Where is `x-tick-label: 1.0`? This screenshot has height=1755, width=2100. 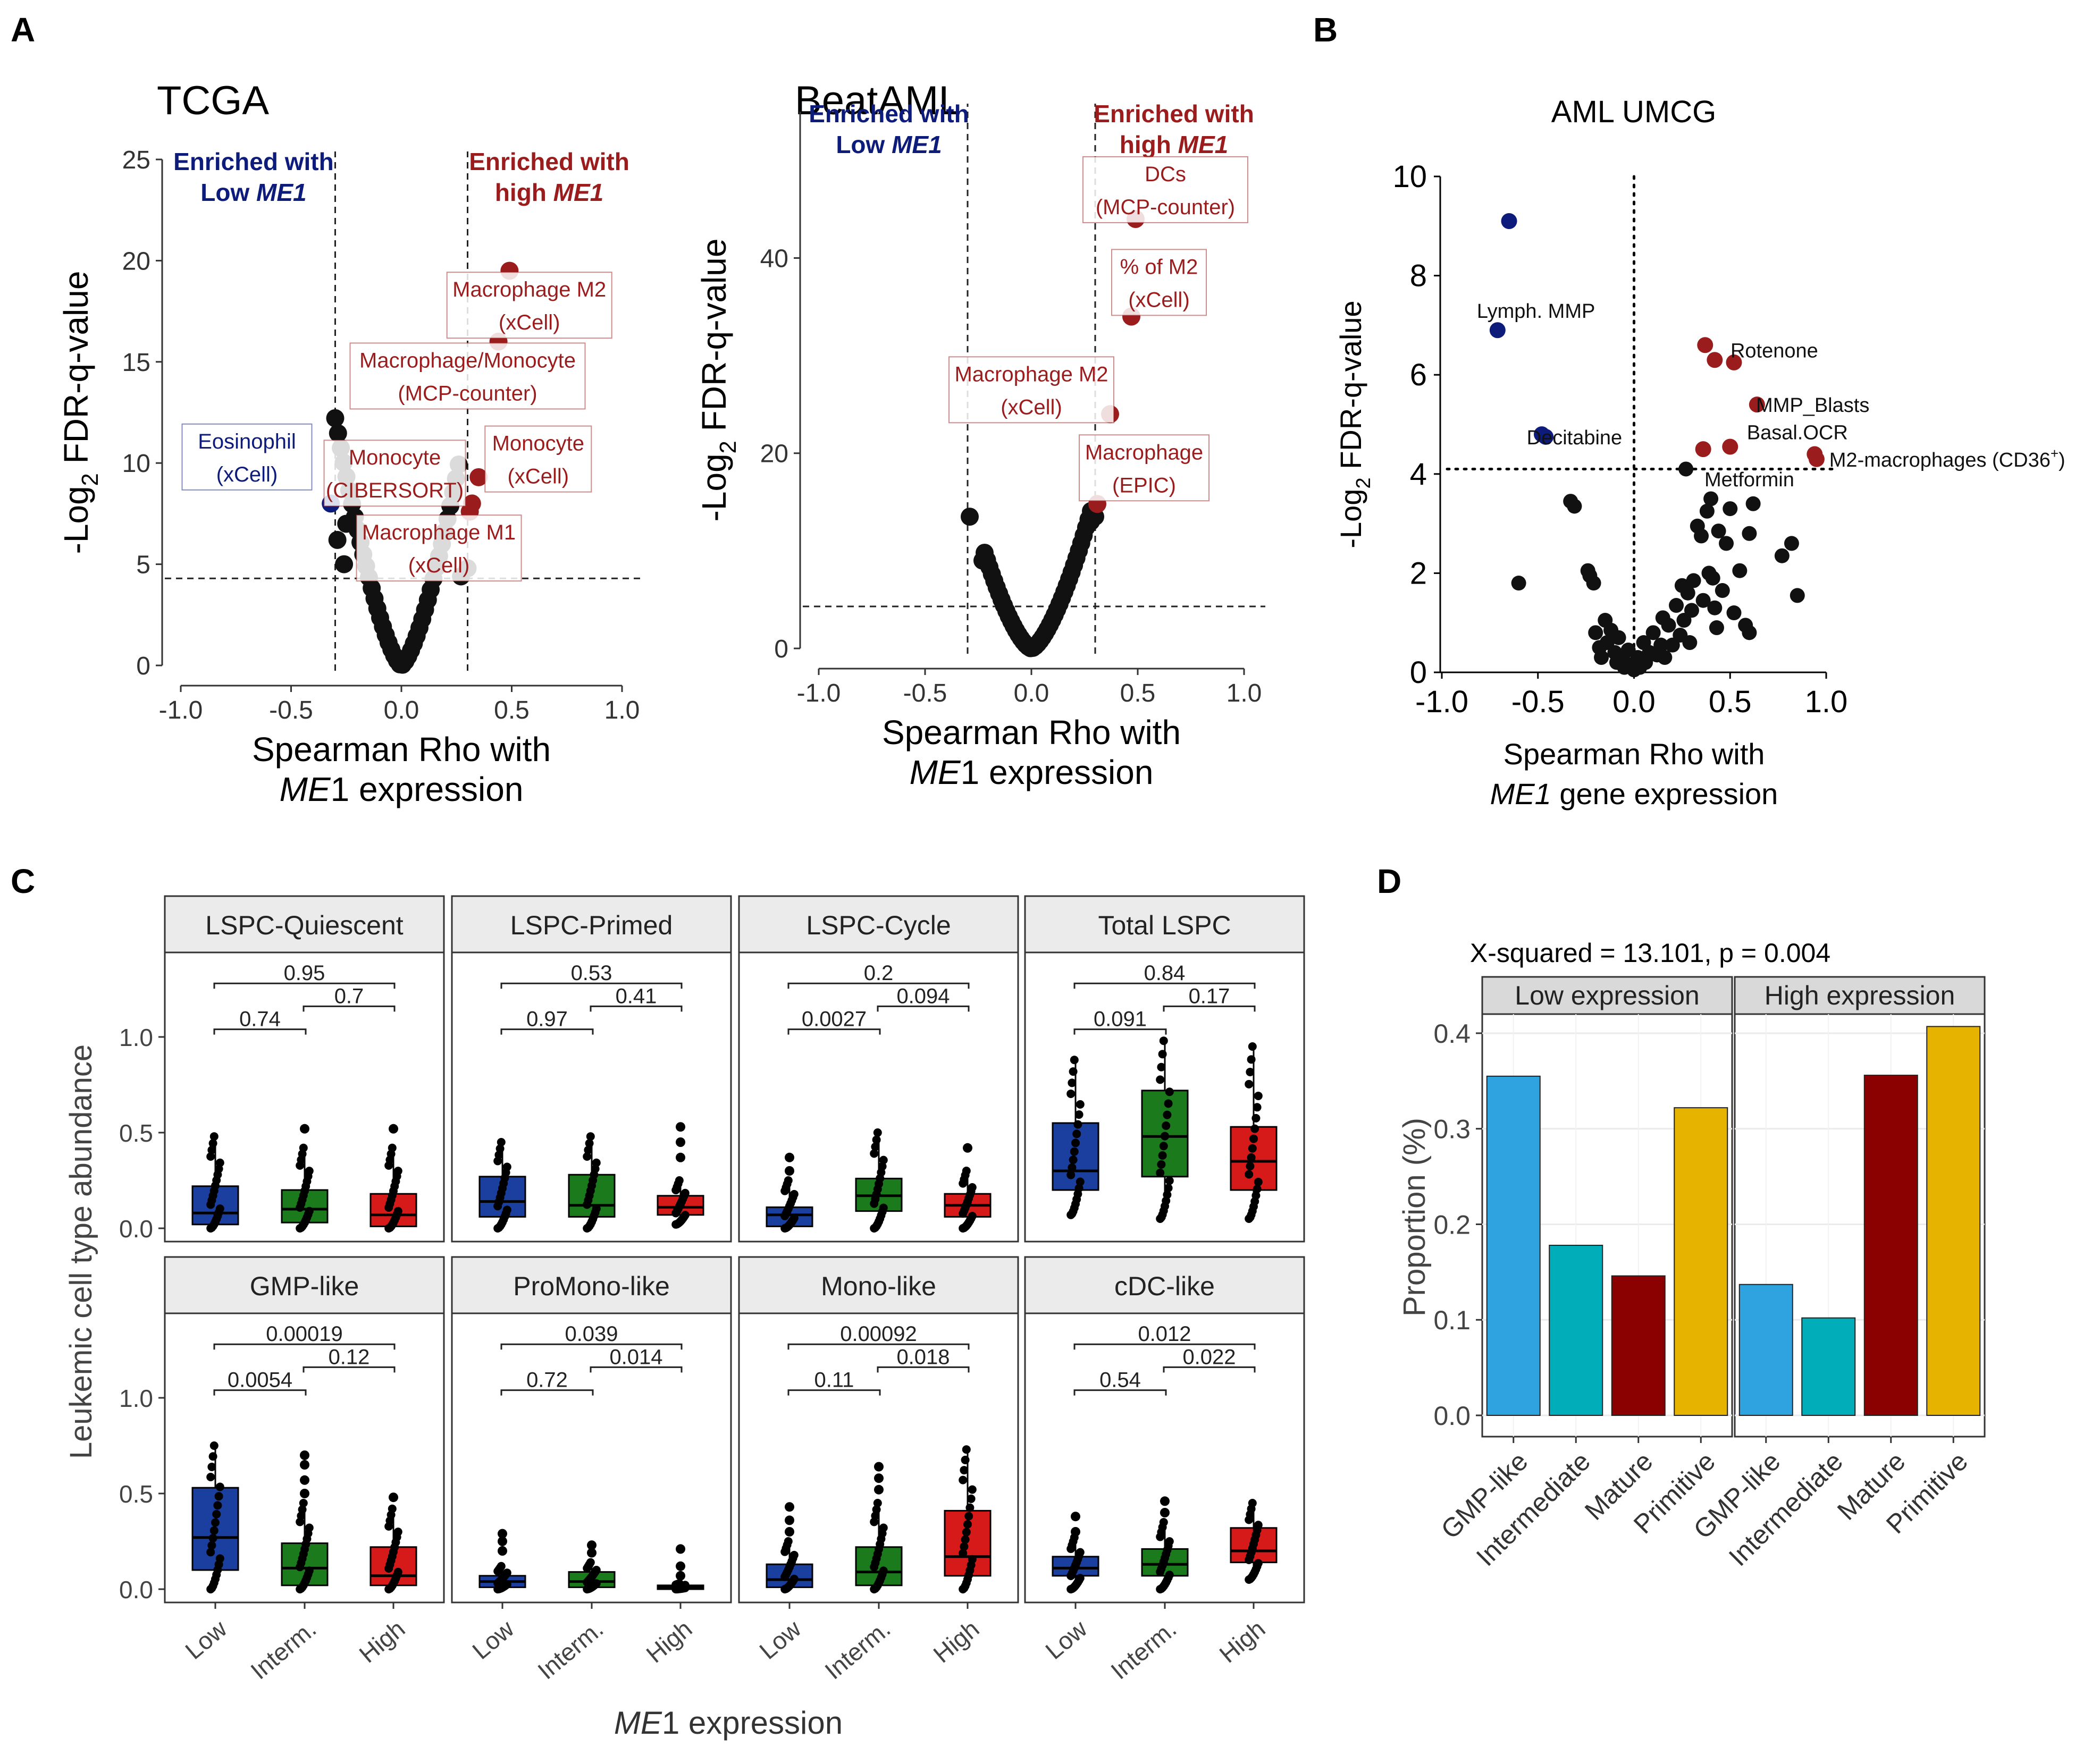
x-tick-label: 1.0 is located at coordinates (622, 710).